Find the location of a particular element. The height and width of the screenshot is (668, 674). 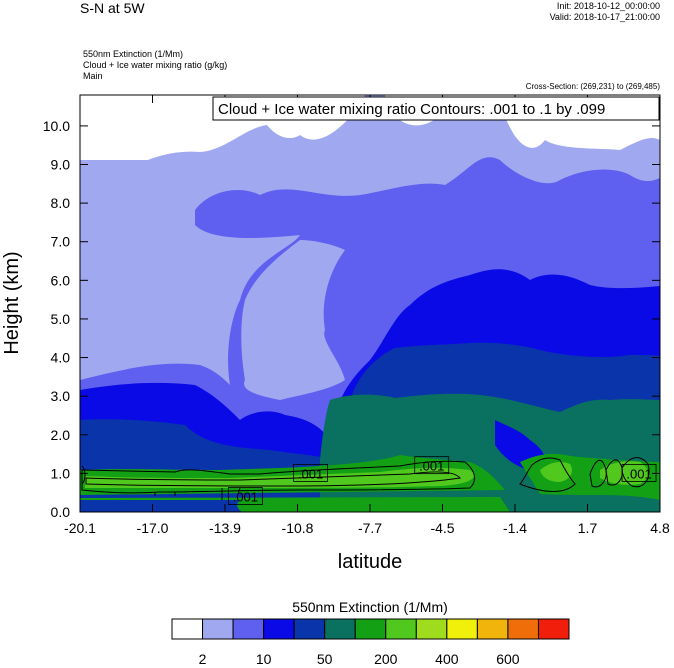

x-axis-label: latitude is located at coordinates (370, 562).